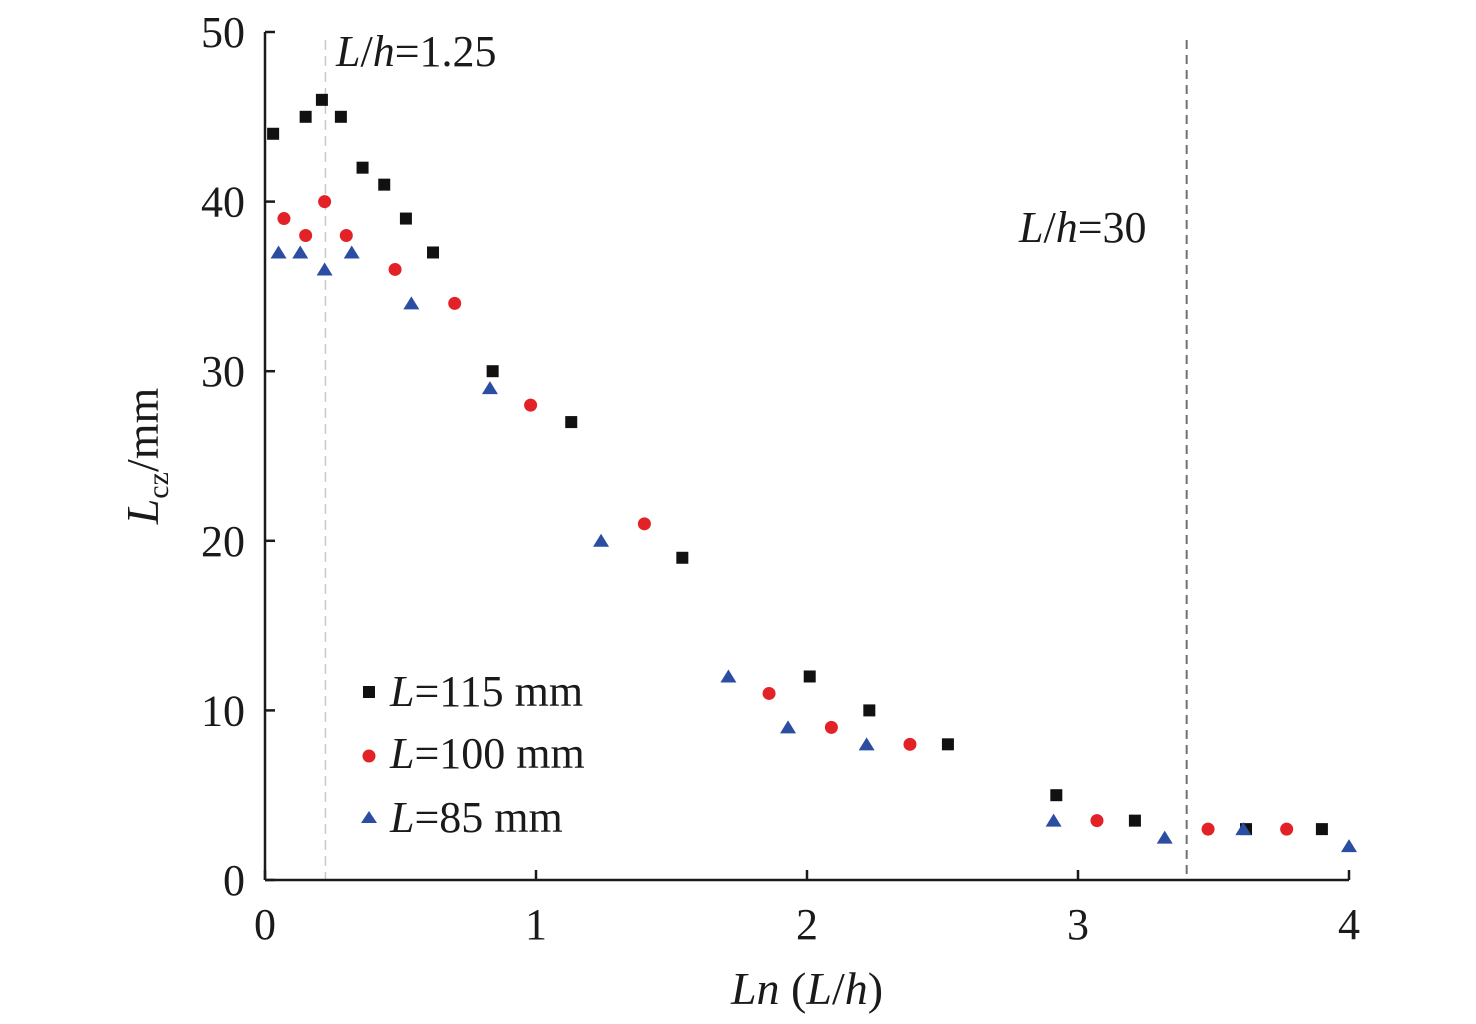  I want to click on x-axis-label: Ln (L/h), so click(806, 988).